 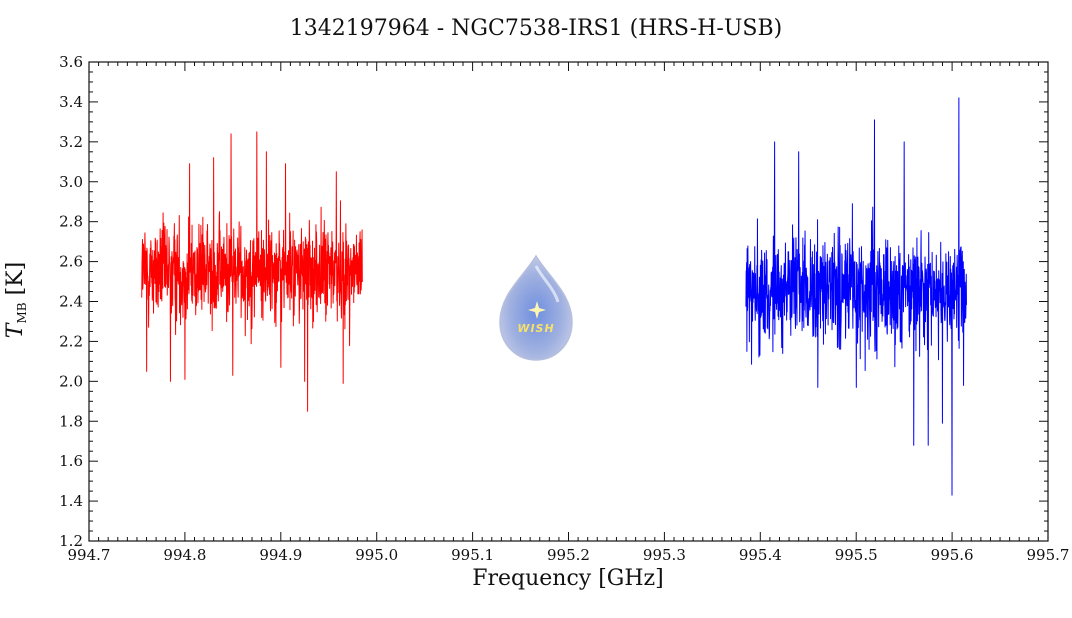 I want to click on wish-logo-text: WISH, so click(x=536, y=328).